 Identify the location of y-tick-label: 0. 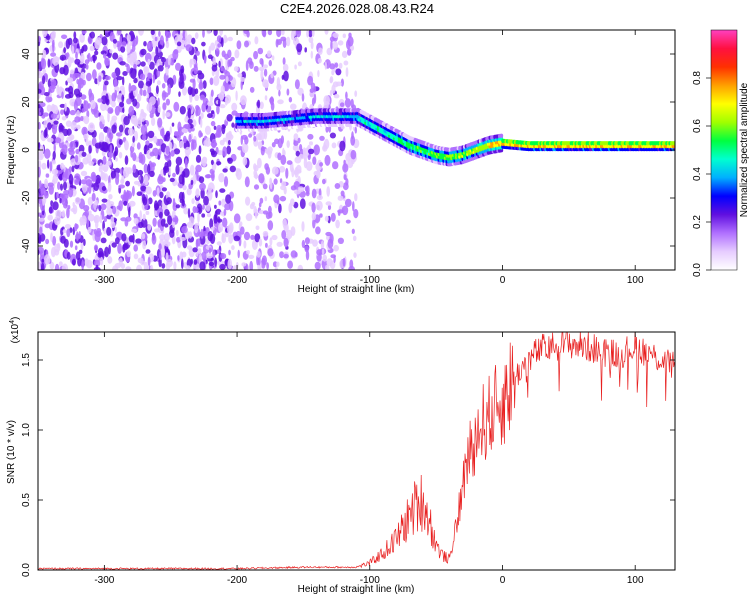
(26, 150).